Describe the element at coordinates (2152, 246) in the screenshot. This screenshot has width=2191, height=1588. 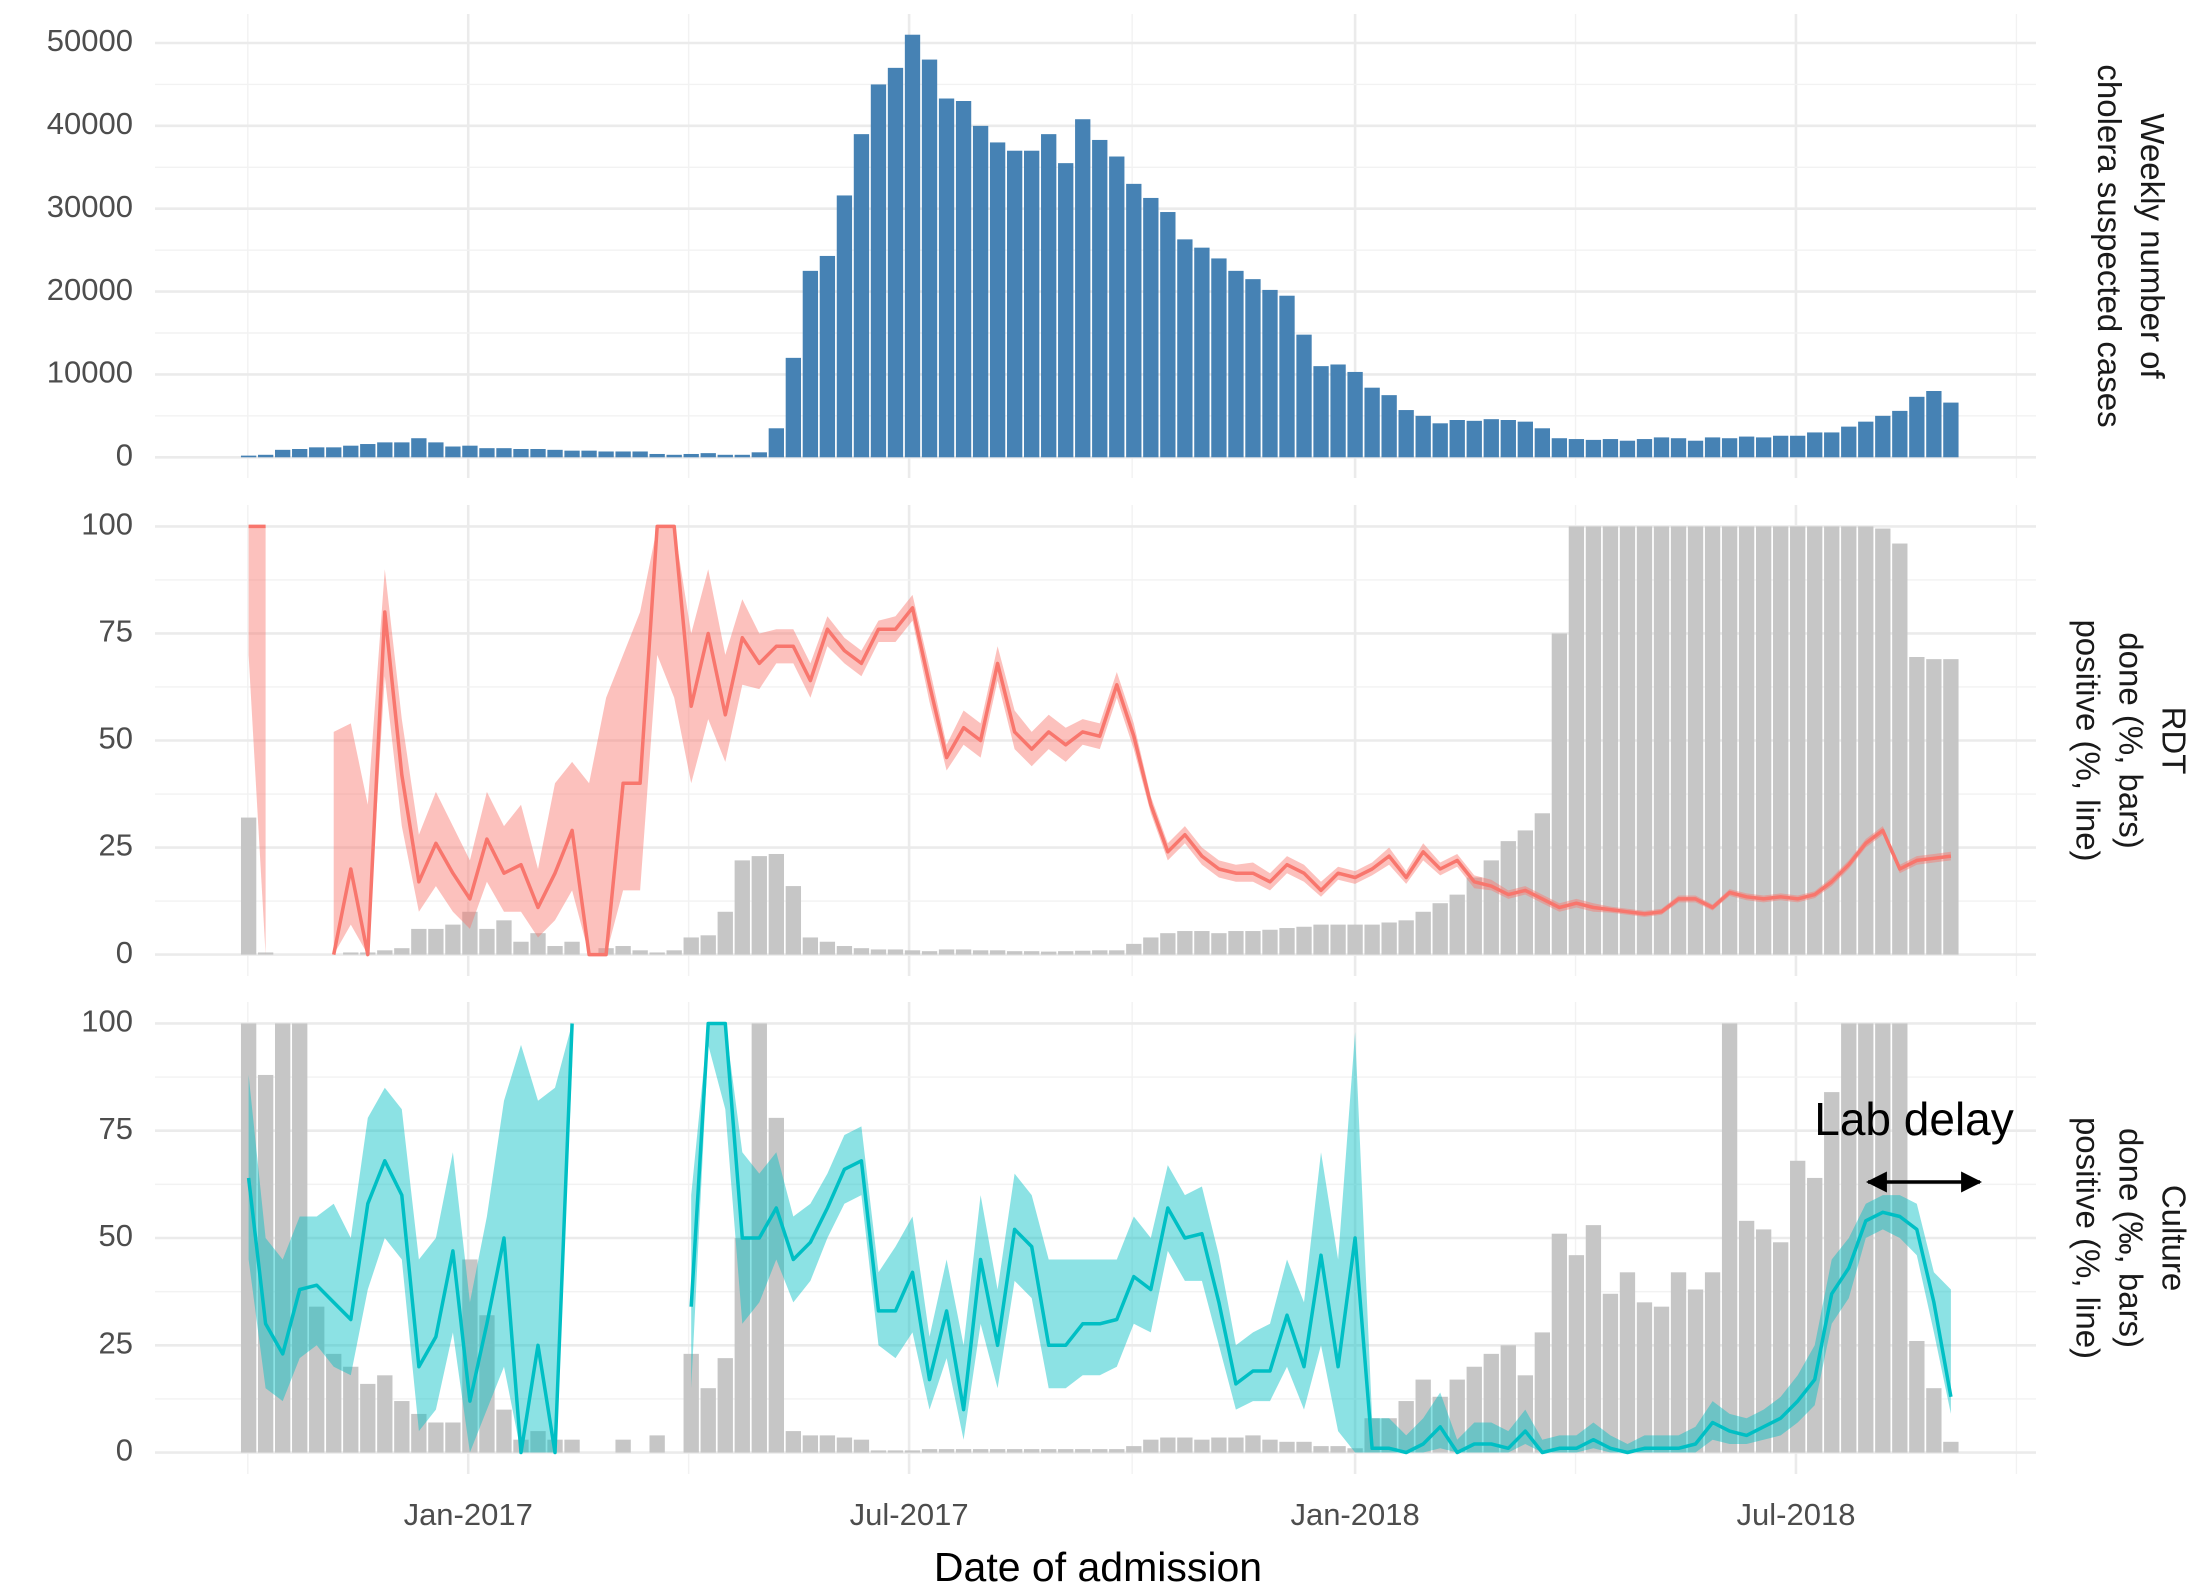
I see `y-axis-title-line: Weekly number of` at that location.